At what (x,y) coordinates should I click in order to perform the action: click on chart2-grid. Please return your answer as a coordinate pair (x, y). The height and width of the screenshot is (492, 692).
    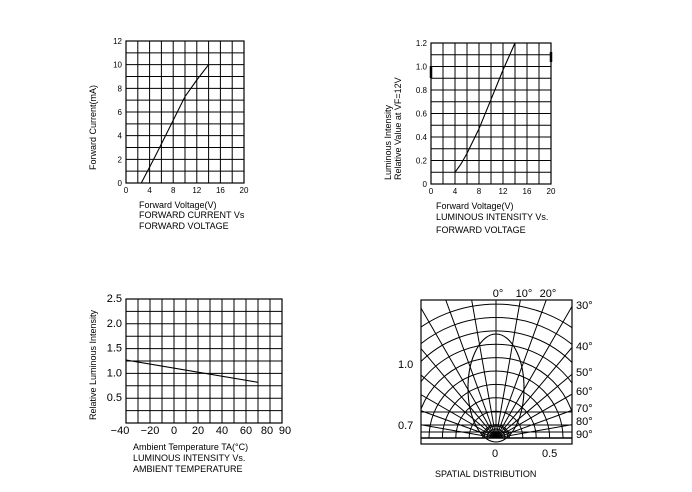
    Looking at the image, I should click on (491, 113).